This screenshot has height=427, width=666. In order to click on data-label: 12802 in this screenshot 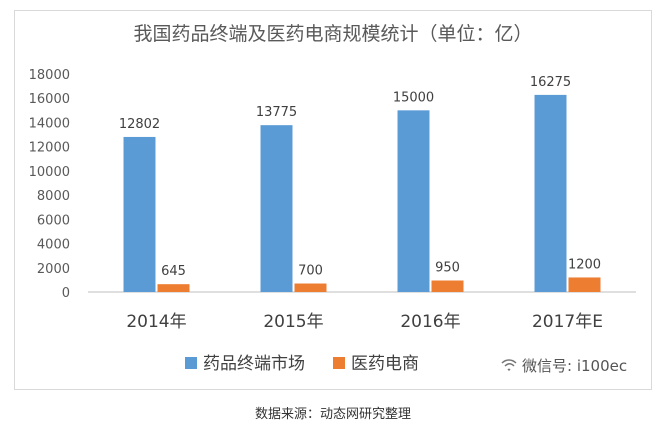, I will do `click(139, 124)`.